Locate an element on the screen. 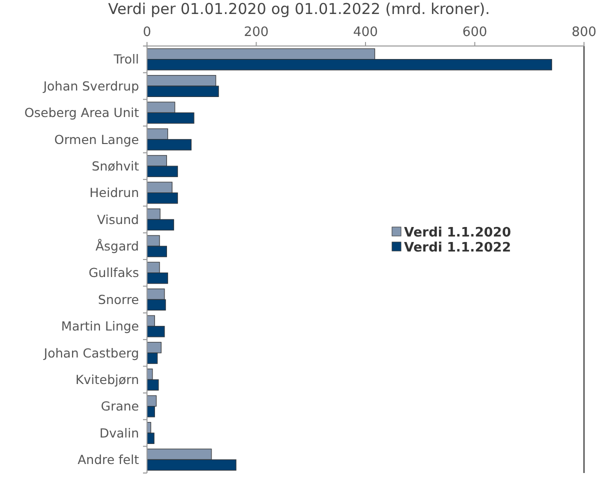  x-tick-label: 600 is located at coordinates (475, 32).